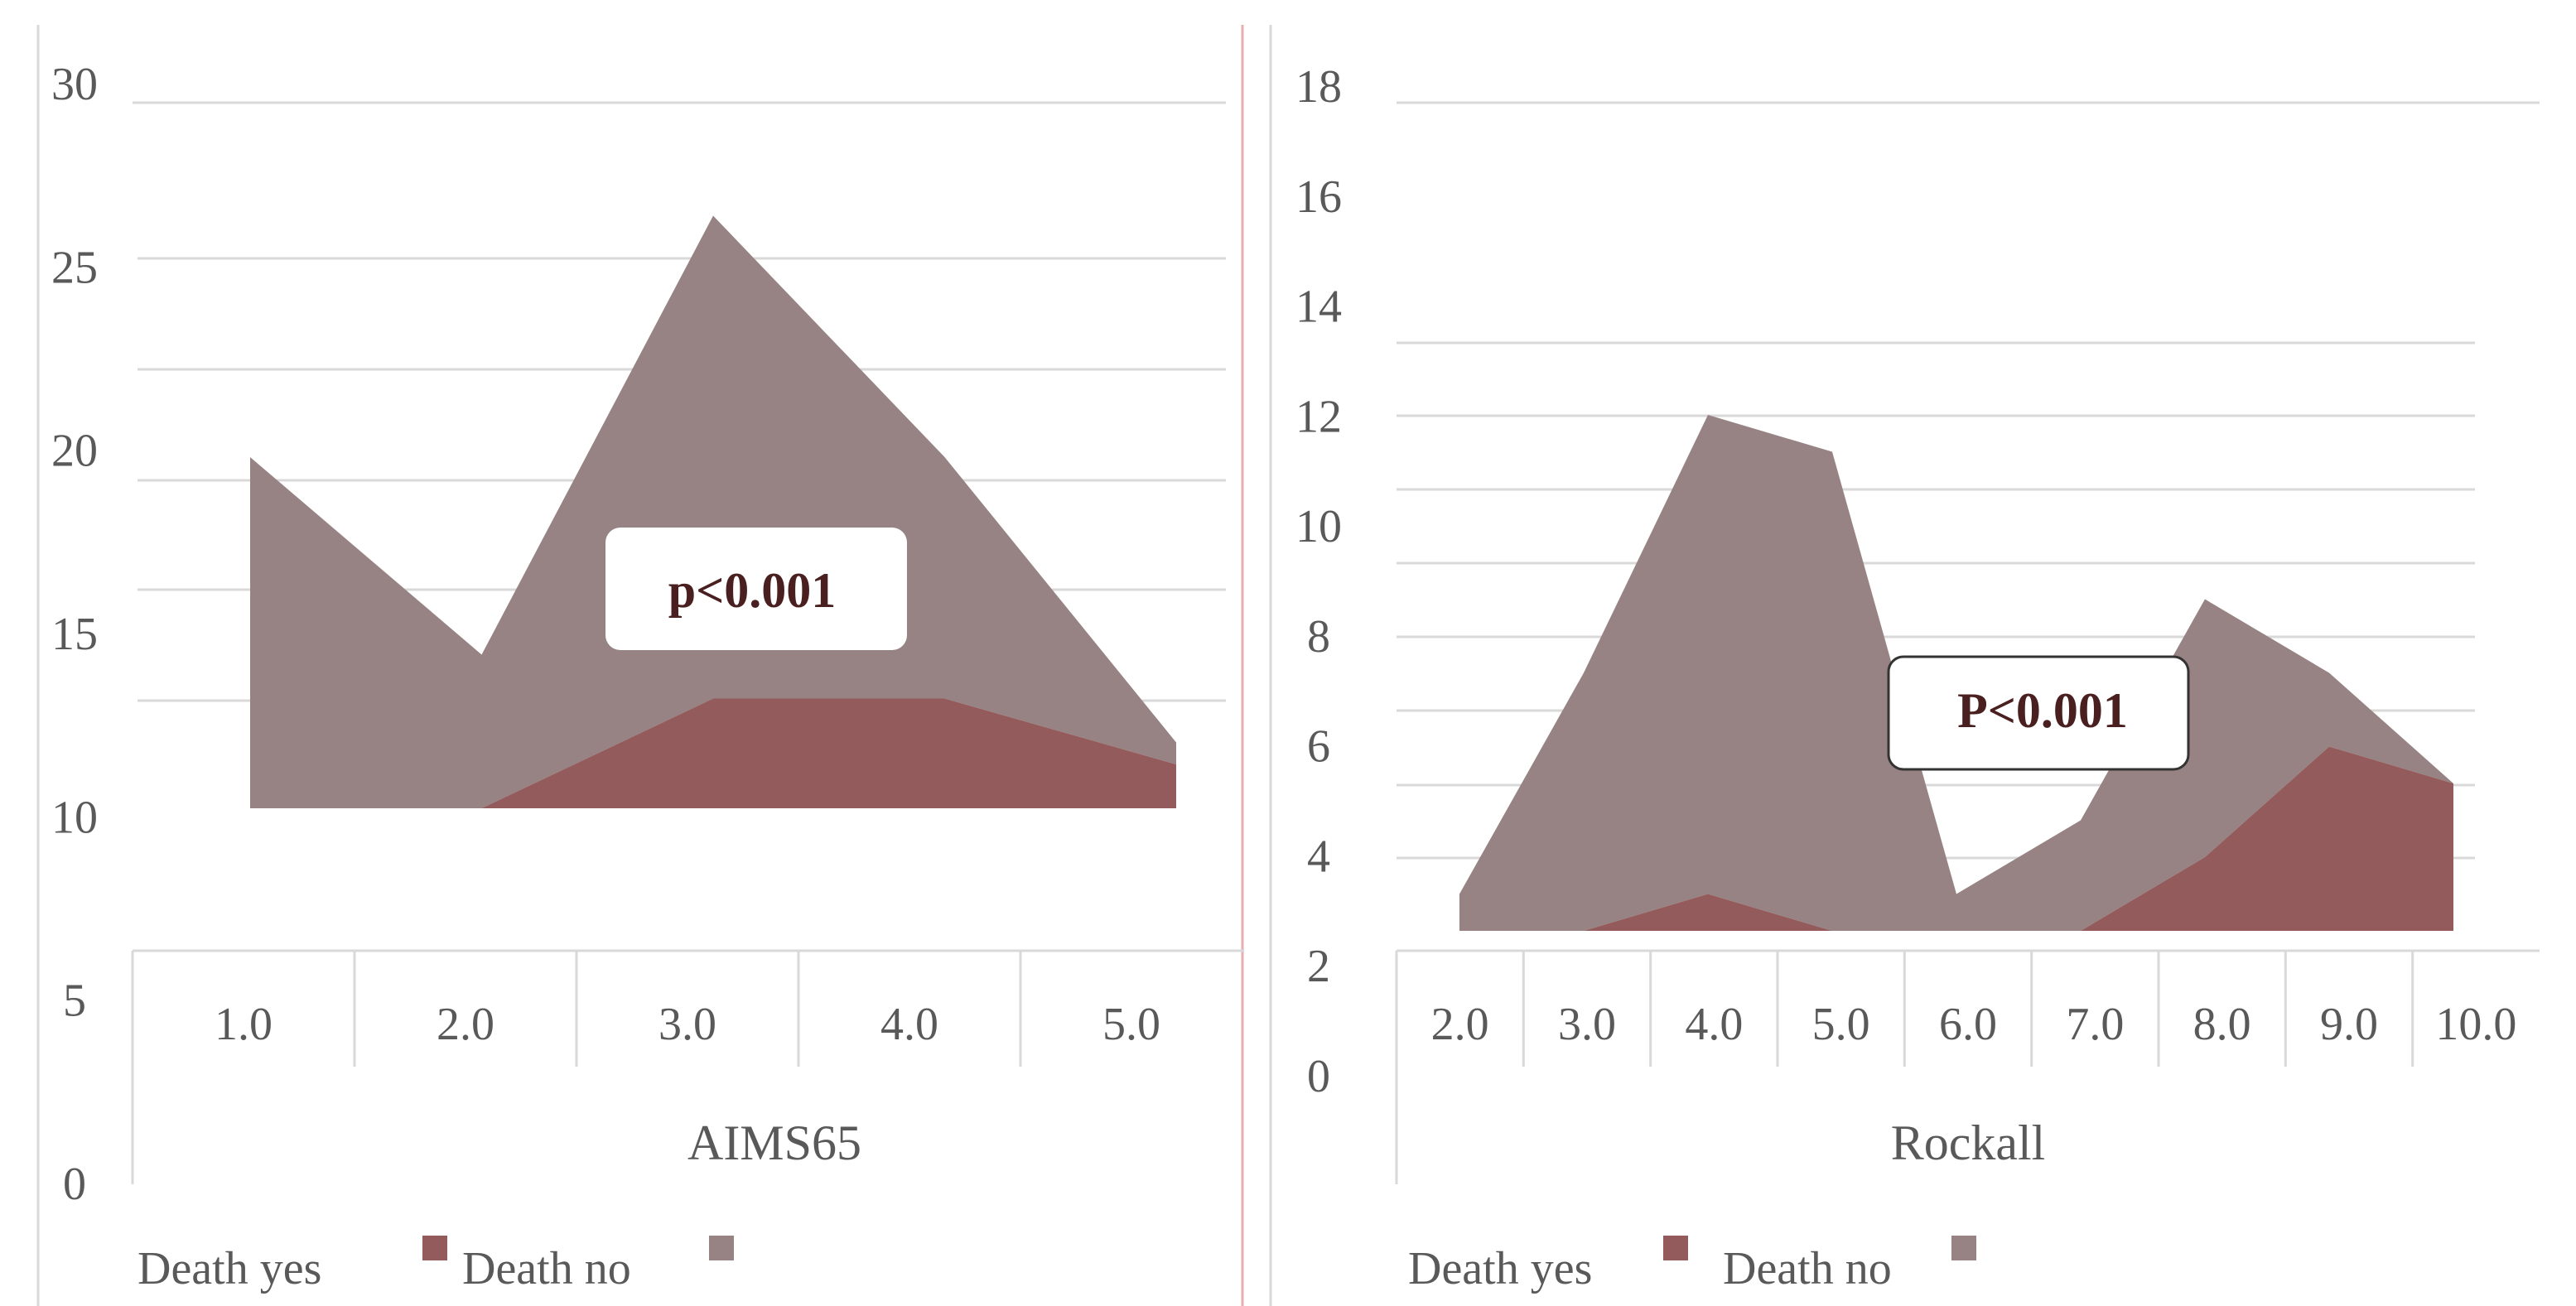 This screenshot has height=1306, width=2576. I want to click on aims65-category-axis: 1.0 2.0 3.0 4.0 5.0 AIMS65, so click(687, 1066).